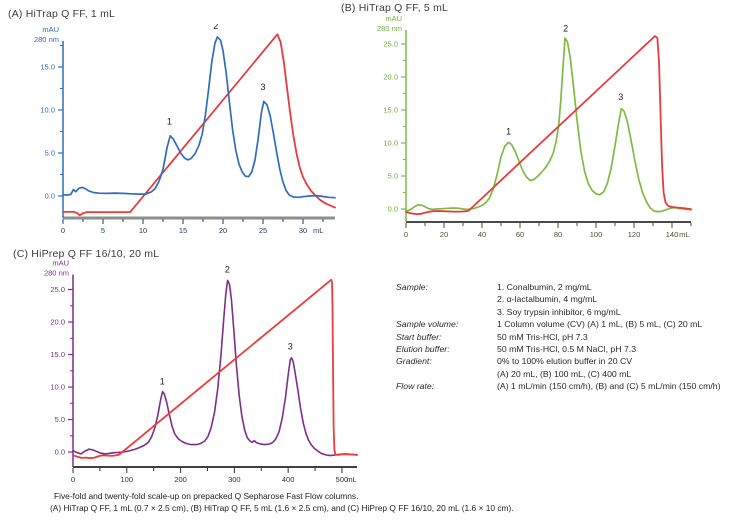  I want to click on x-tick-label: 25, so click(263, 230).